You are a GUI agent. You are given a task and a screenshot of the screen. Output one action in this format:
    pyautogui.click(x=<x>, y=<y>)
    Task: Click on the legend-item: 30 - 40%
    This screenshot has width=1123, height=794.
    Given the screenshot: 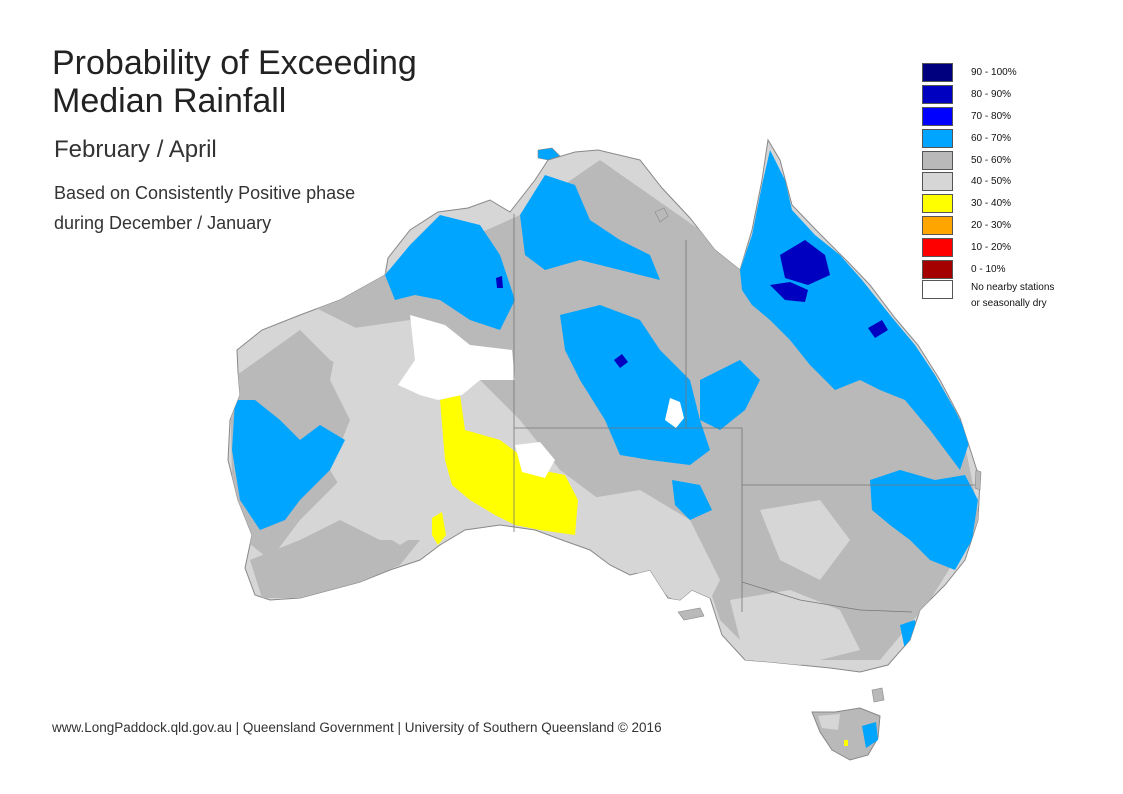 What is the action you would take?
    pyautogui.click(x=1012, y=204)
    